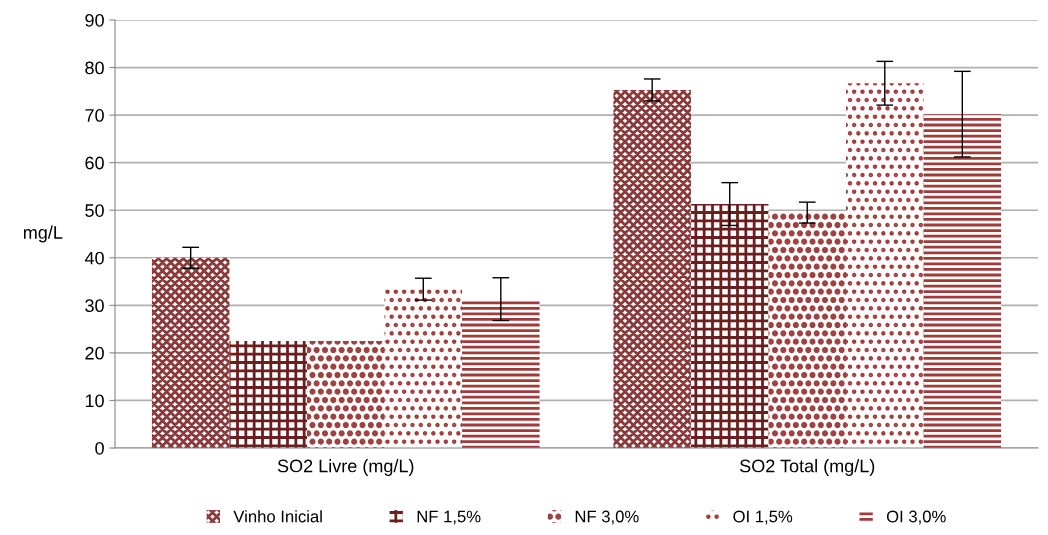  I want to click on y-tick-label: 70, so click(94, 115).